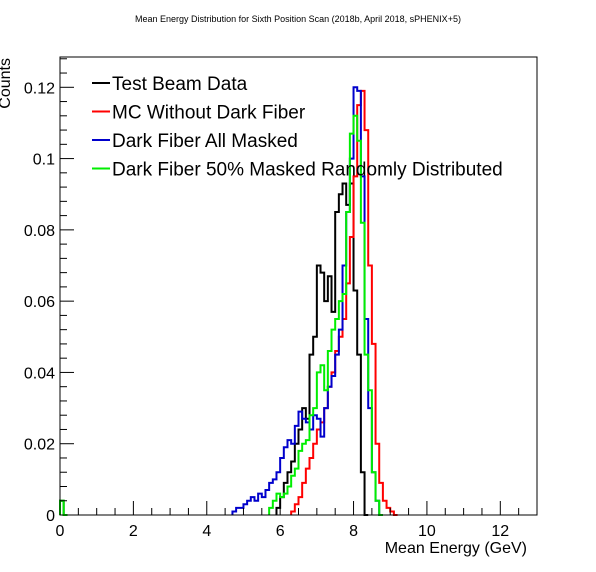  I want to click on y-tick-label: 0, so click(50, 516).